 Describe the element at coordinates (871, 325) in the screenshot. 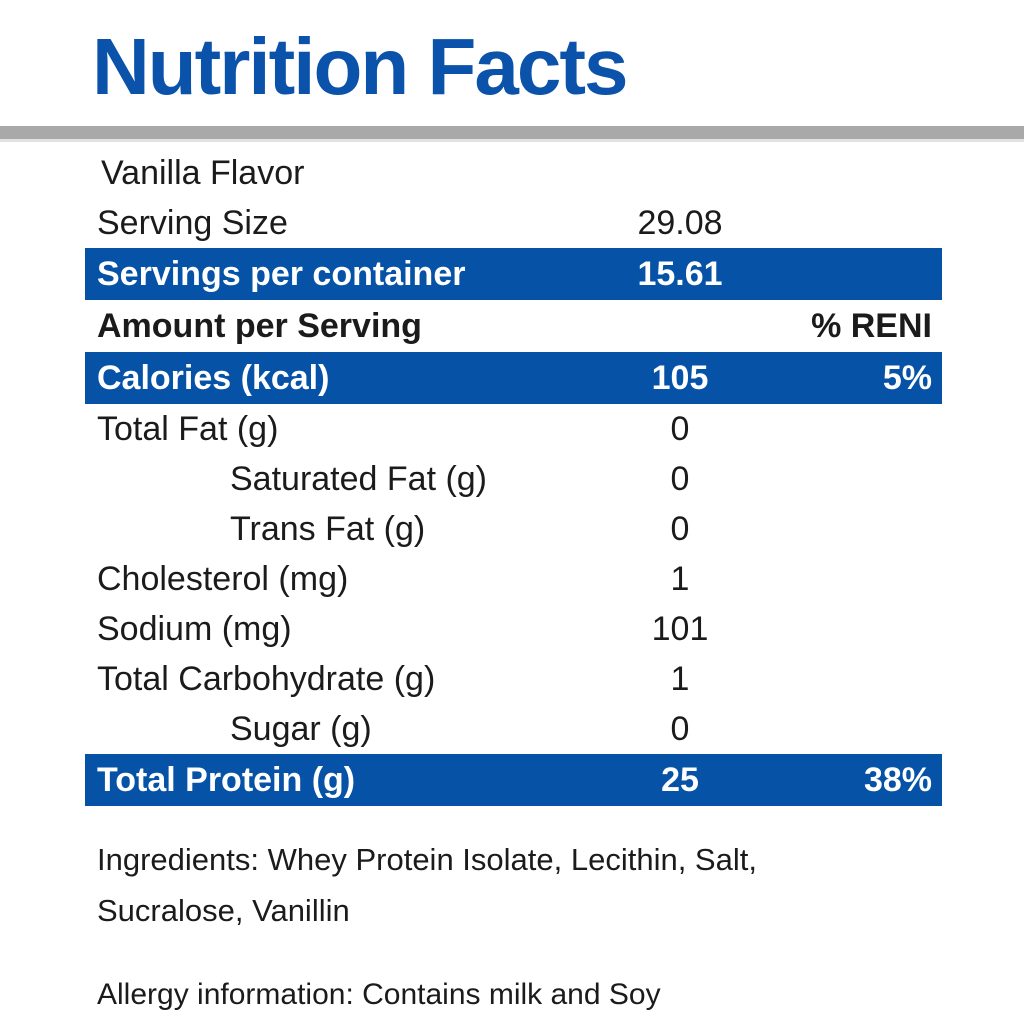

I see `reni-header: % RENI` at that location.